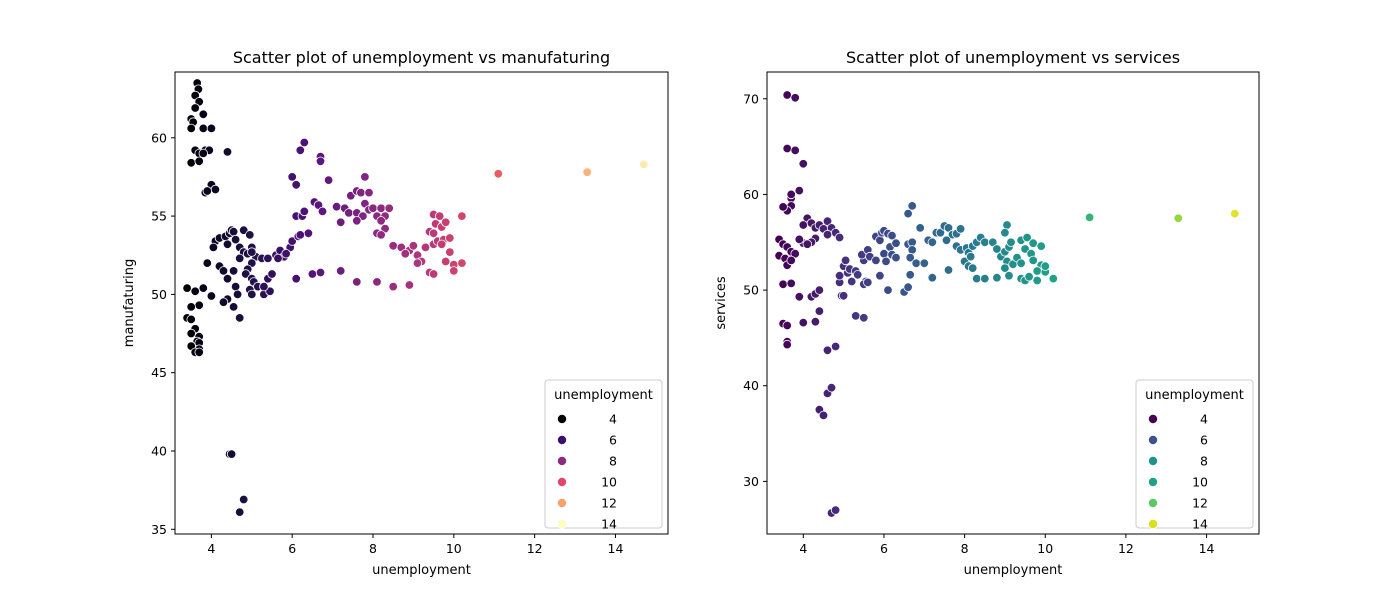 The height and width of the screenshot is (604, 1400). Describe the element at coordinates (751, 290) in the screenshot. I see `y-tick-label: 50` at that location.